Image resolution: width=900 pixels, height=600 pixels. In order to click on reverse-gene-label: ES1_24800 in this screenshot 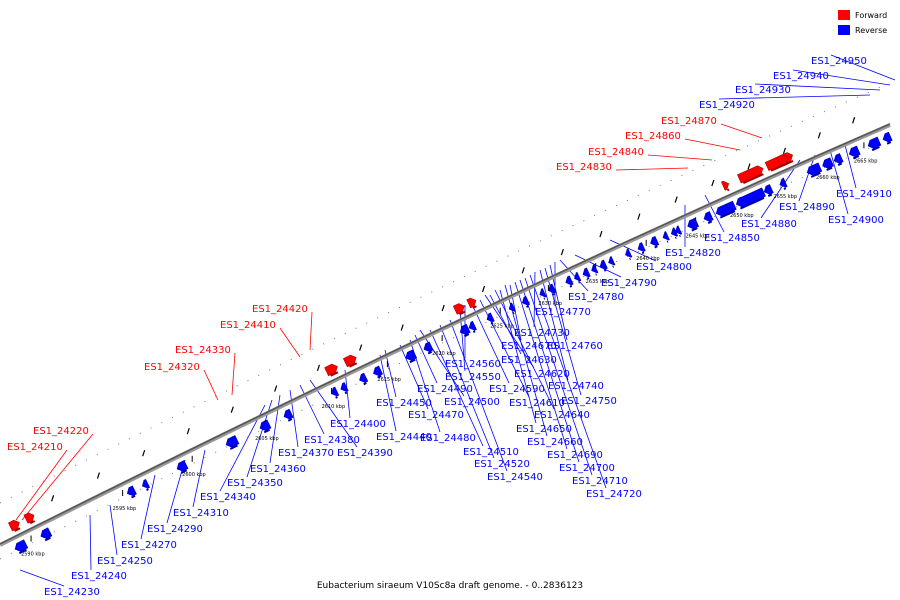, I will do `click(664, 267)`.